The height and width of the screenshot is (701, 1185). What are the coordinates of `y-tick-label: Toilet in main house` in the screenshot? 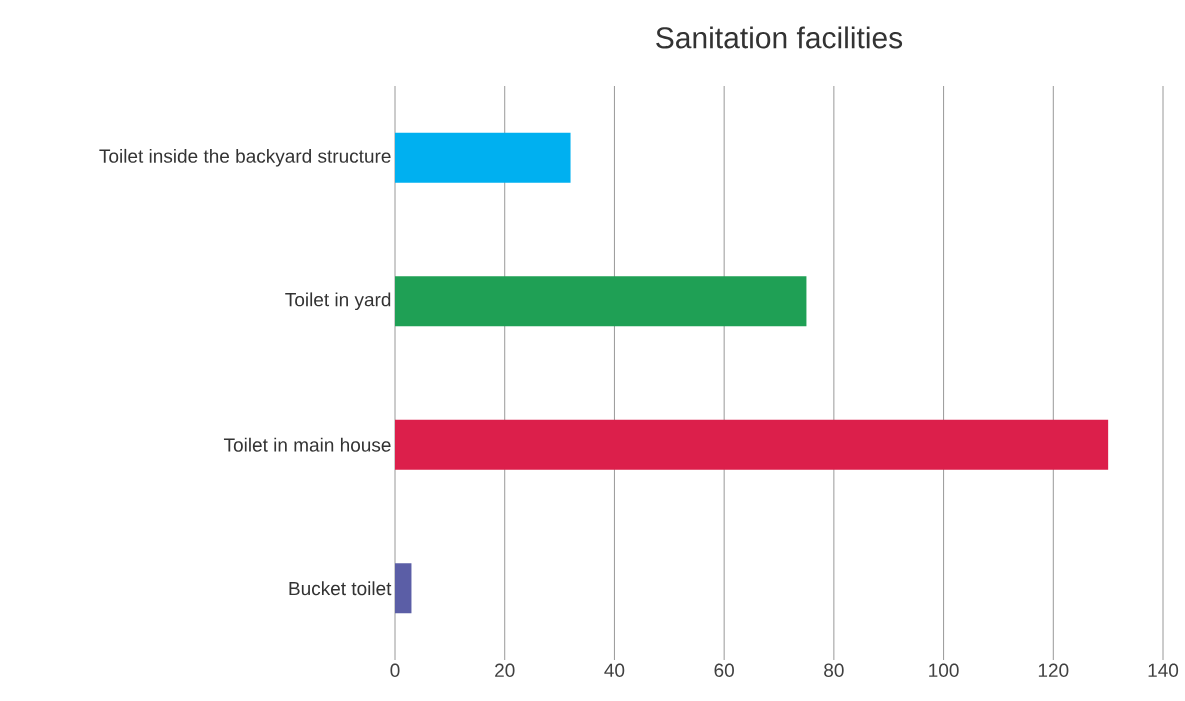 It's located at (307, 444).